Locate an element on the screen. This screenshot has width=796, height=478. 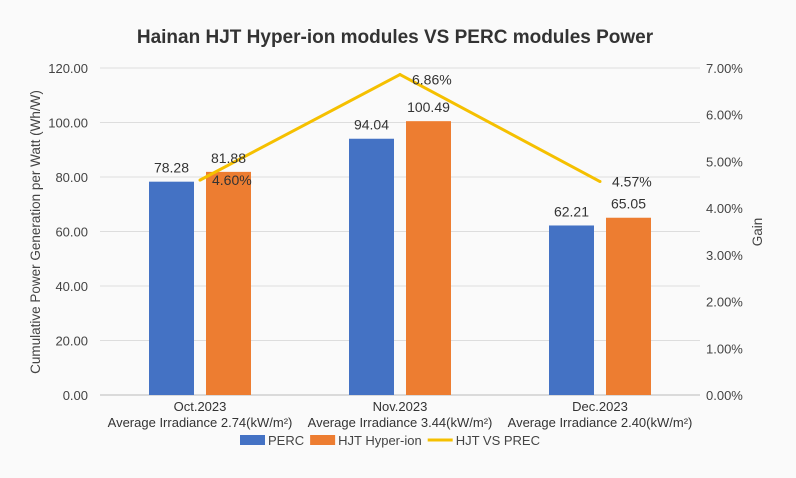
gain-line is located at coordinates (400, 128).